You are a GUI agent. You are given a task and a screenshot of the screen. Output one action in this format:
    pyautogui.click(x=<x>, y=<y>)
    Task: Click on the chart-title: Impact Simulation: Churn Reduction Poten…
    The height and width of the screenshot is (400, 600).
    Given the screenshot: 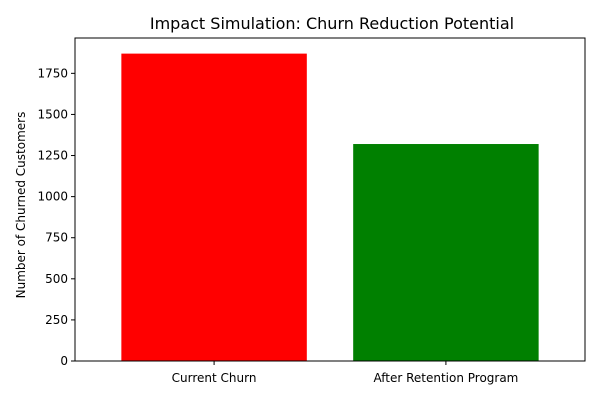 What is the action you would take?
    pyautogui.click(x=332, y=23)
    